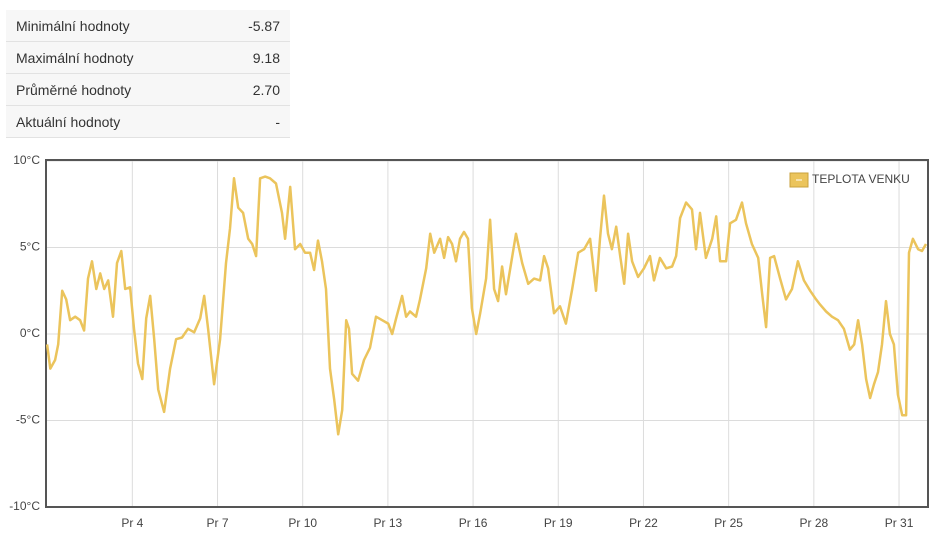 The width and height of the screenshot is (942, 542). I want to click on row-label: Průměrné hodnoty, so click(74, 90).